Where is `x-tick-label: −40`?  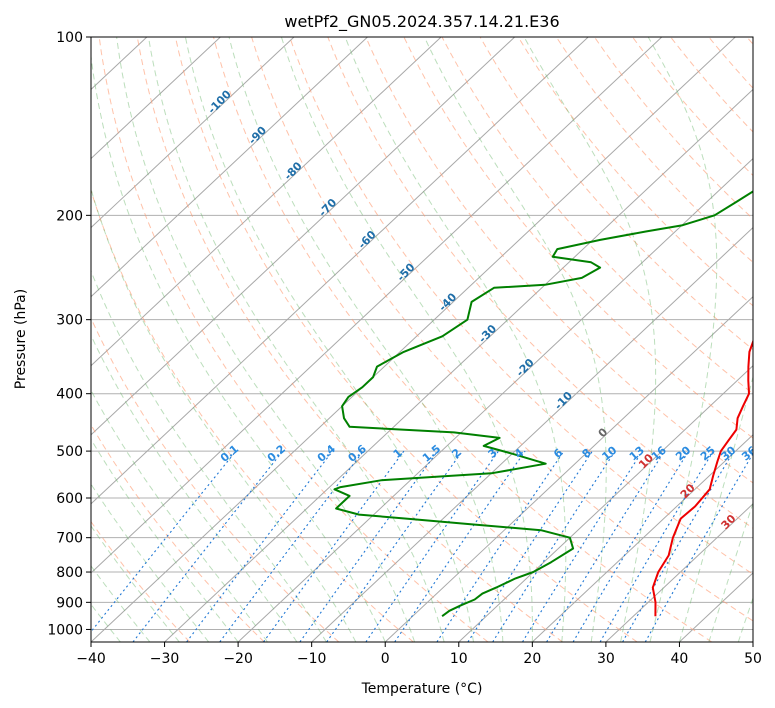
x-tick-label: −40 is located at coordinates (91, 659).